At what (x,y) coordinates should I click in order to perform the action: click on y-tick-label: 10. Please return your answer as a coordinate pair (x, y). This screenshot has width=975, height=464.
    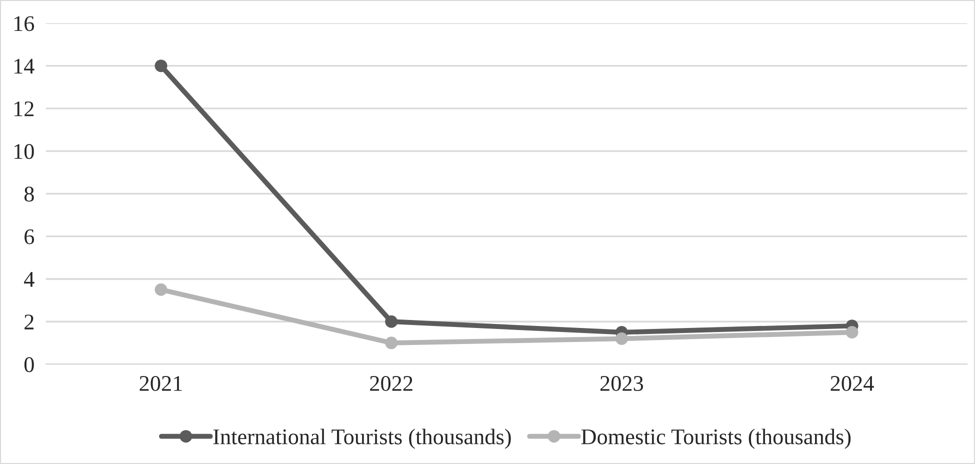
    Looking at the image, I should click on (24, 152).